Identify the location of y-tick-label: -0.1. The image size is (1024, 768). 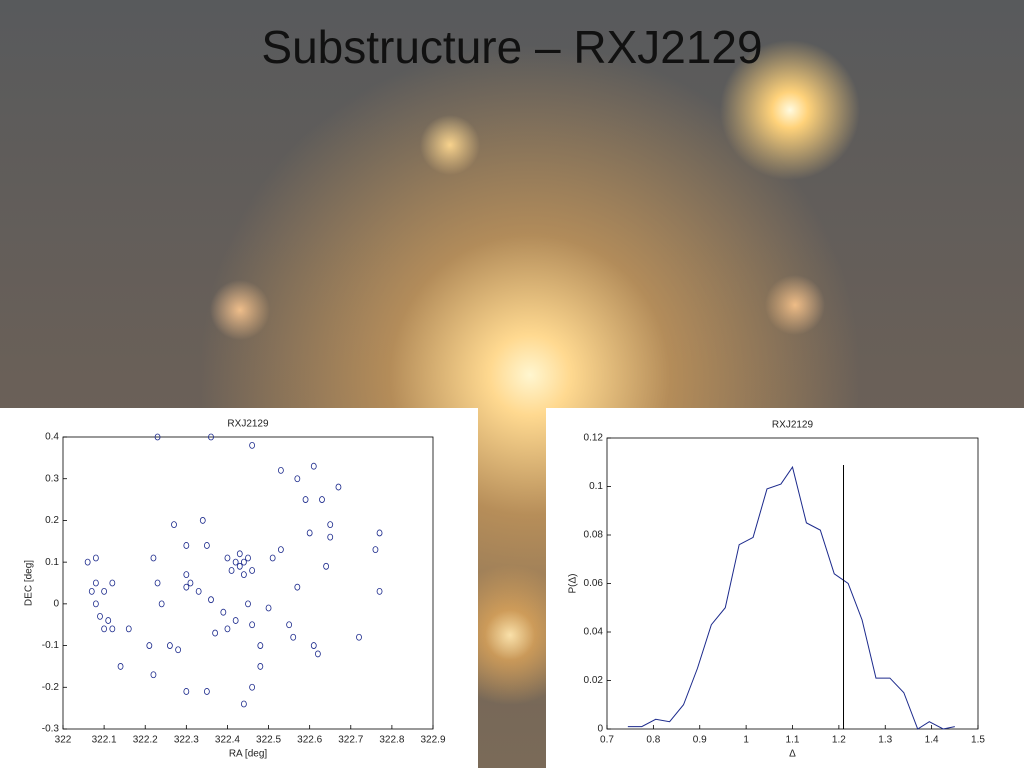
(51, 645).